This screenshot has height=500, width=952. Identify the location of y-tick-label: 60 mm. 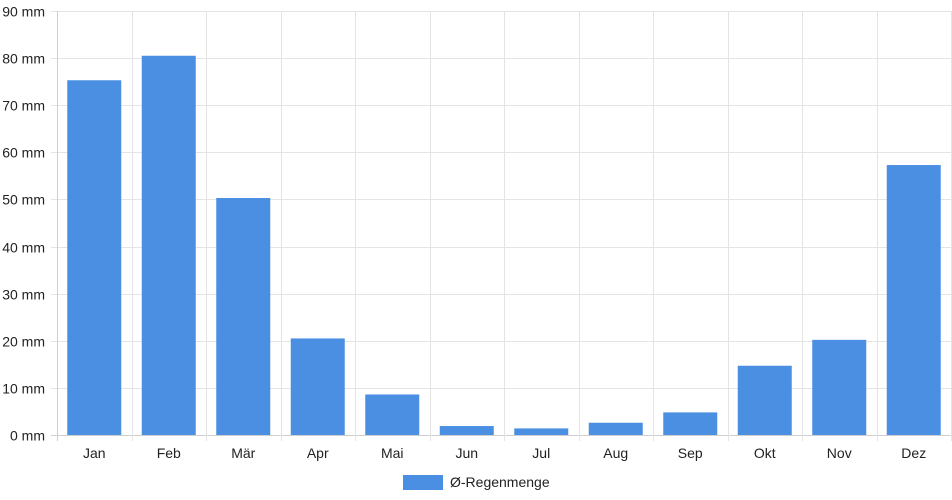
(23, 153).